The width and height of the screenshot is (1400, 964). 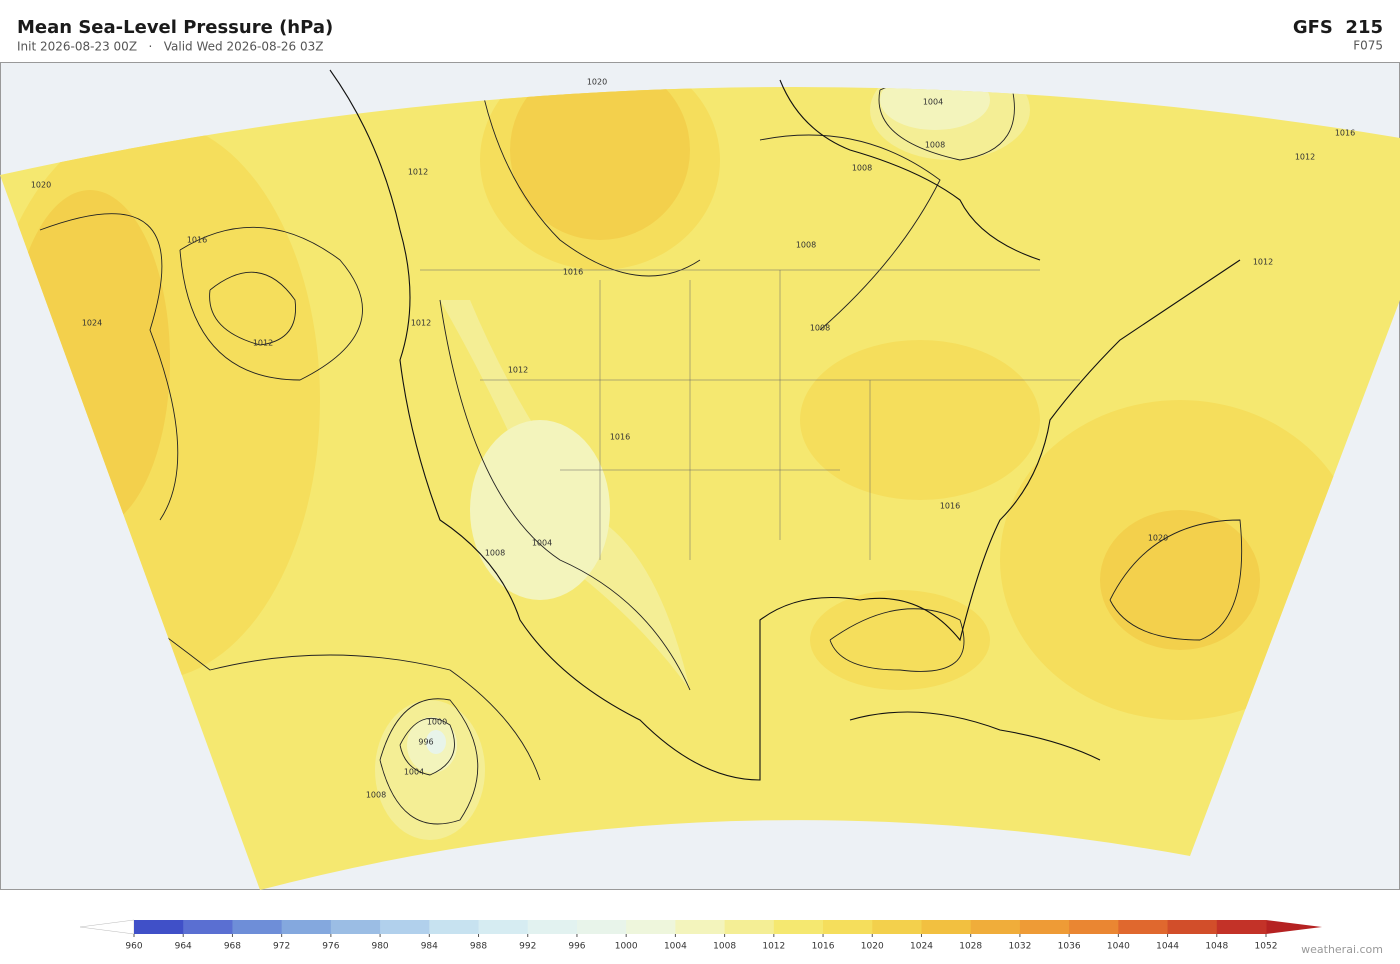 I want to click on contour-label: 1024, so click(x=92, y=323).